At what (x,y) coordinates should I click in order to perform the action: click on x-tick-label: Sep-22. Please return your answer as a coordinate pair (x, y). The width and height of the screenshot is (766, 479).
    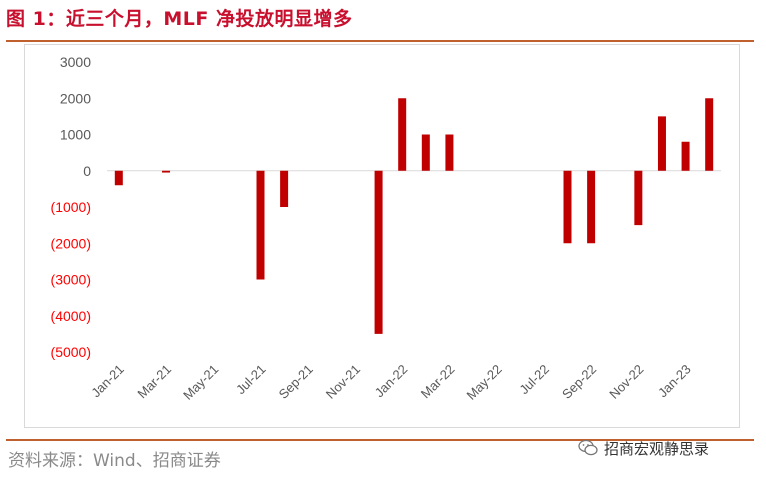
    Looking at the image, I should click on (579, 382).